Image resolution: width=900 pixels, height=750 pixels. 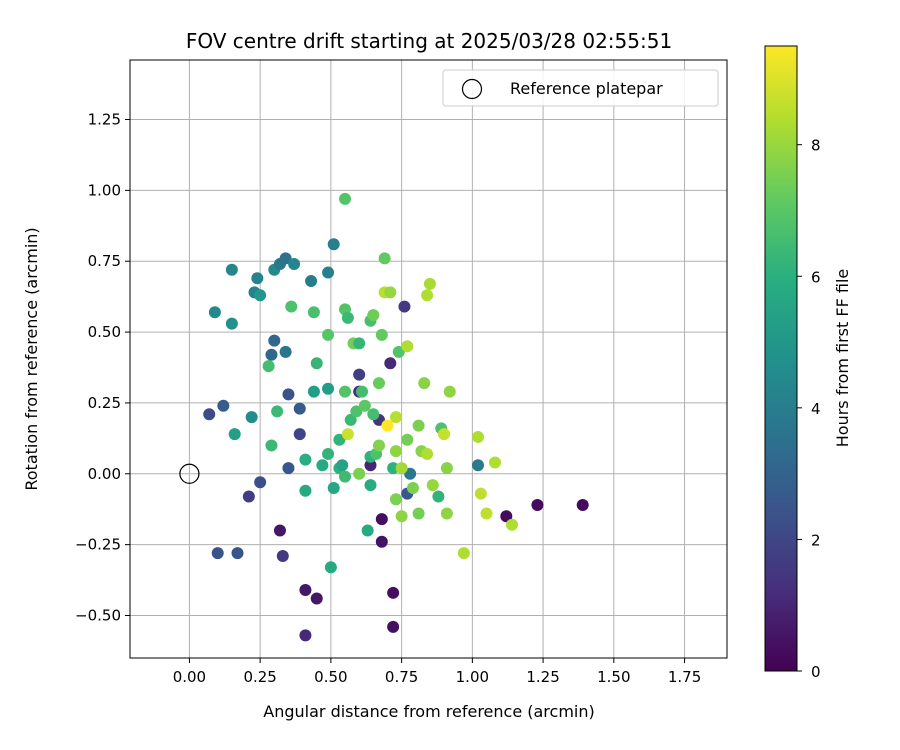 I want to click on y-axis-ticks: −0.50 −0.25 0.00 0.25 0.50 0.75 1.00 1.25, so click(x=102, y=367).